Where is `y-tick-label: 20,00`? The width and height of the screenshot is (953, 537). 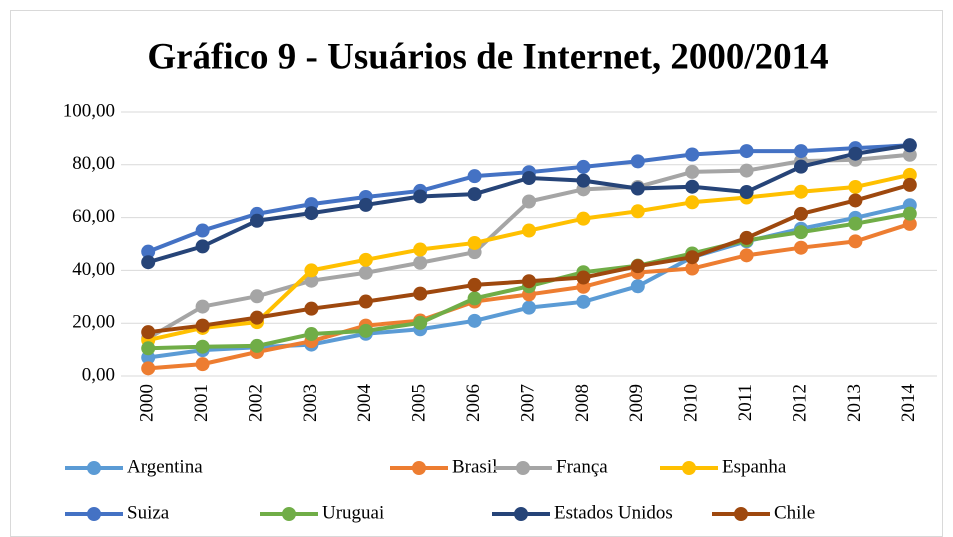
y-tick-label: 20,00 is located at coordinates (93, 322).